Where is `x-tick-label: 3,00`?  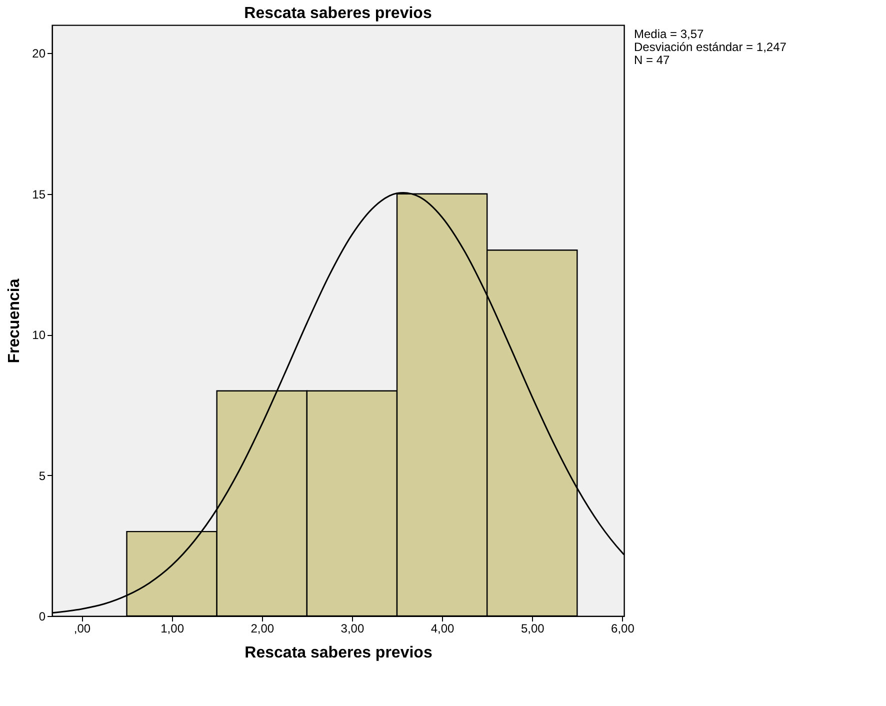 x-tick-label: 3,00 is located at coordinates (352, 629).